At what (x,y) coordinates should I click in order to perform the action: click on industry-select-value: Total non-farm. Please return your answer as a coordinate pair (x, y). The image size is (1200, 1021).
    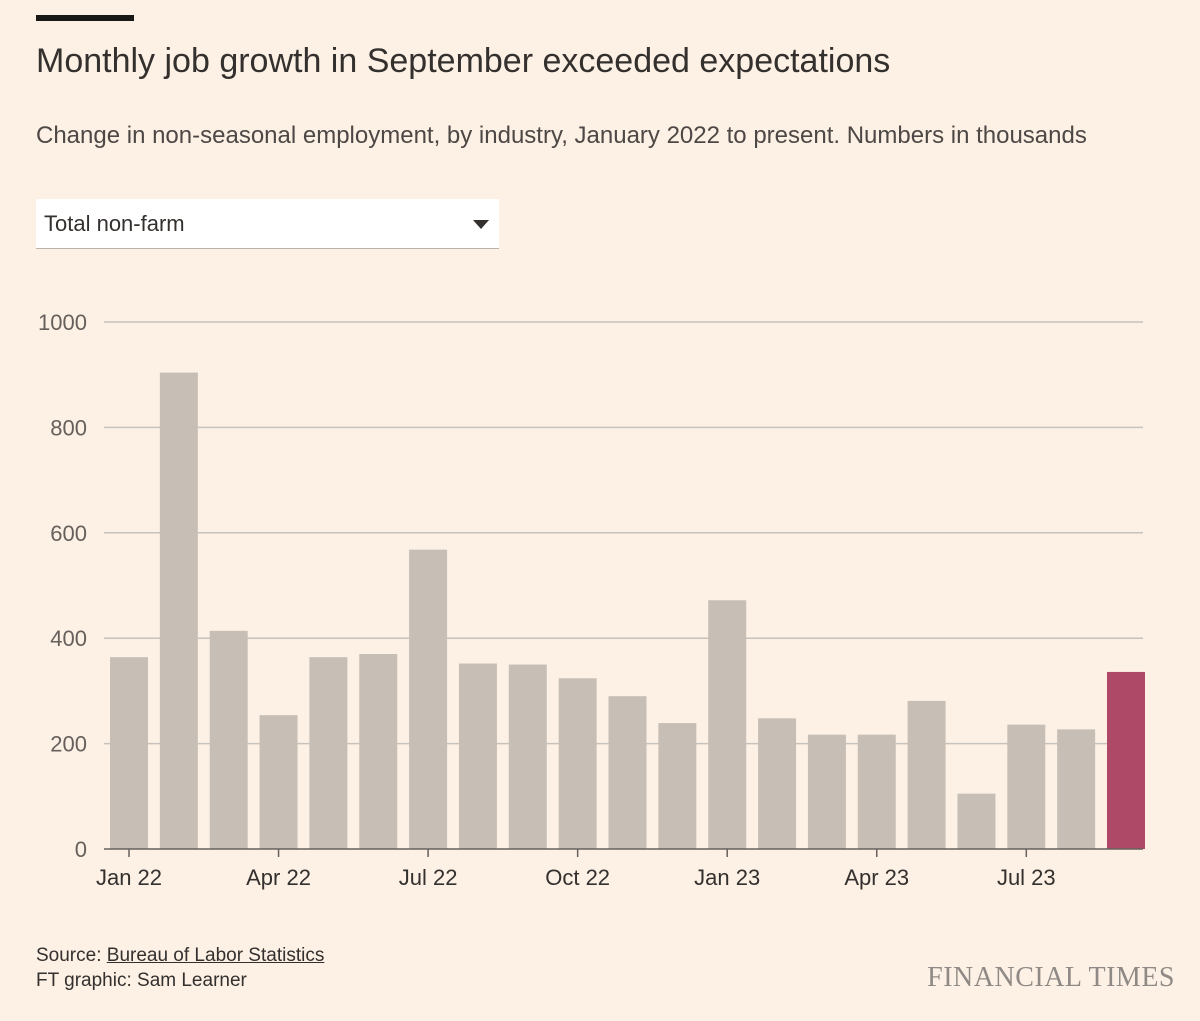
    Looking at the image, I should click on (114, 223).